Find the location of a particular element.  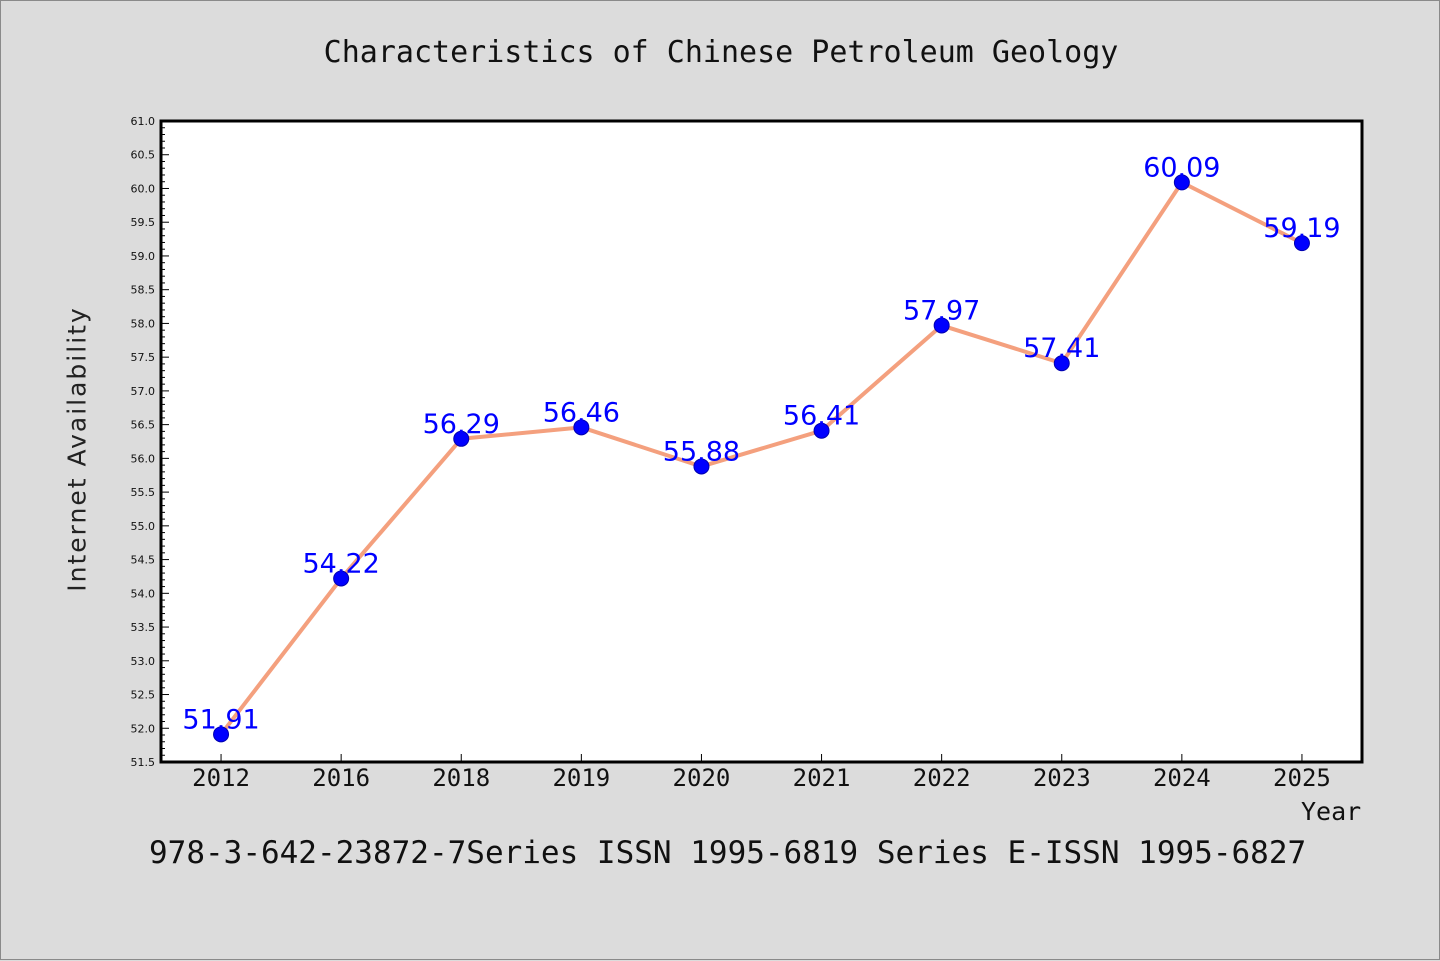

x-axis-label: Year is located at coordinates (1331, 811).